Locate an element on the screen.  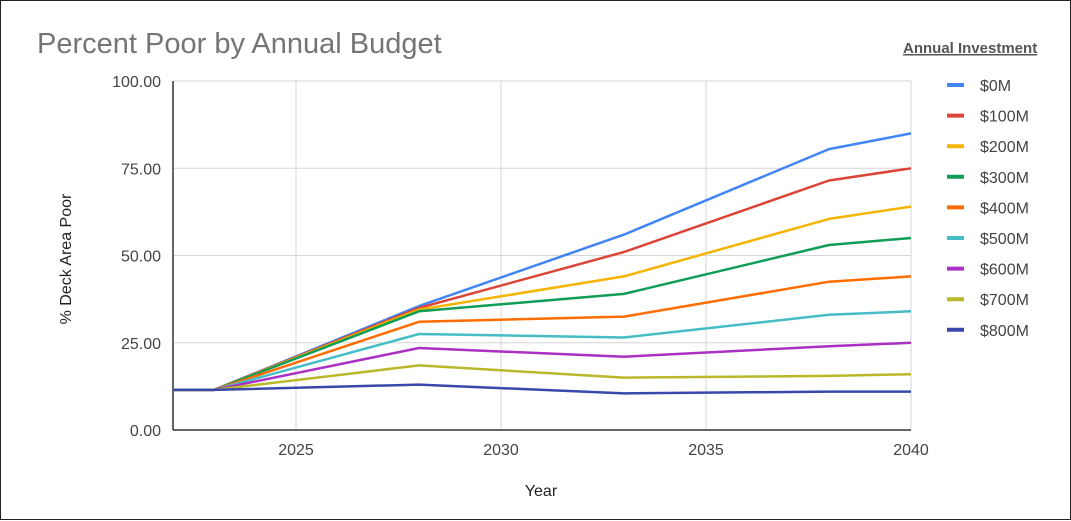
x-tick-label: 2030 is located at coordinates (501, 450).